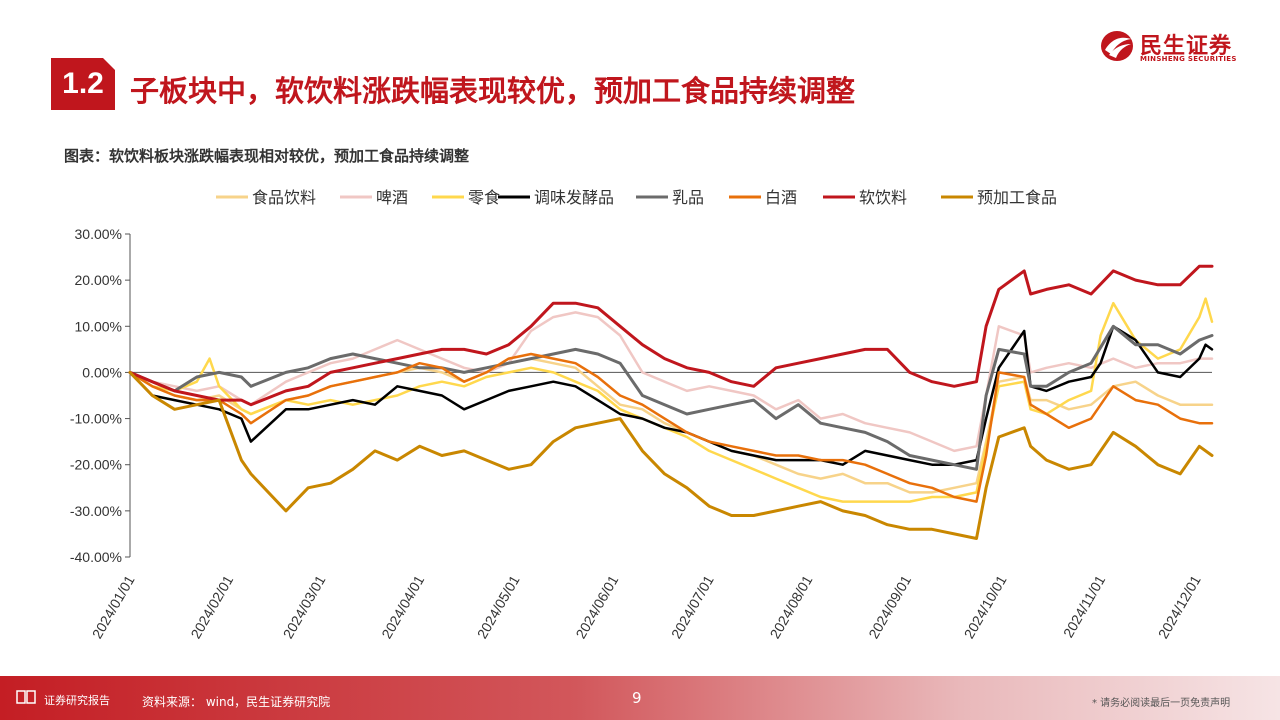 This screenshot has height=720, width=1280. What do you see at coordinates (96, 511) in the screenshot?
I see `y-tick-label: -30.00%` at bounding box center [96, 511].